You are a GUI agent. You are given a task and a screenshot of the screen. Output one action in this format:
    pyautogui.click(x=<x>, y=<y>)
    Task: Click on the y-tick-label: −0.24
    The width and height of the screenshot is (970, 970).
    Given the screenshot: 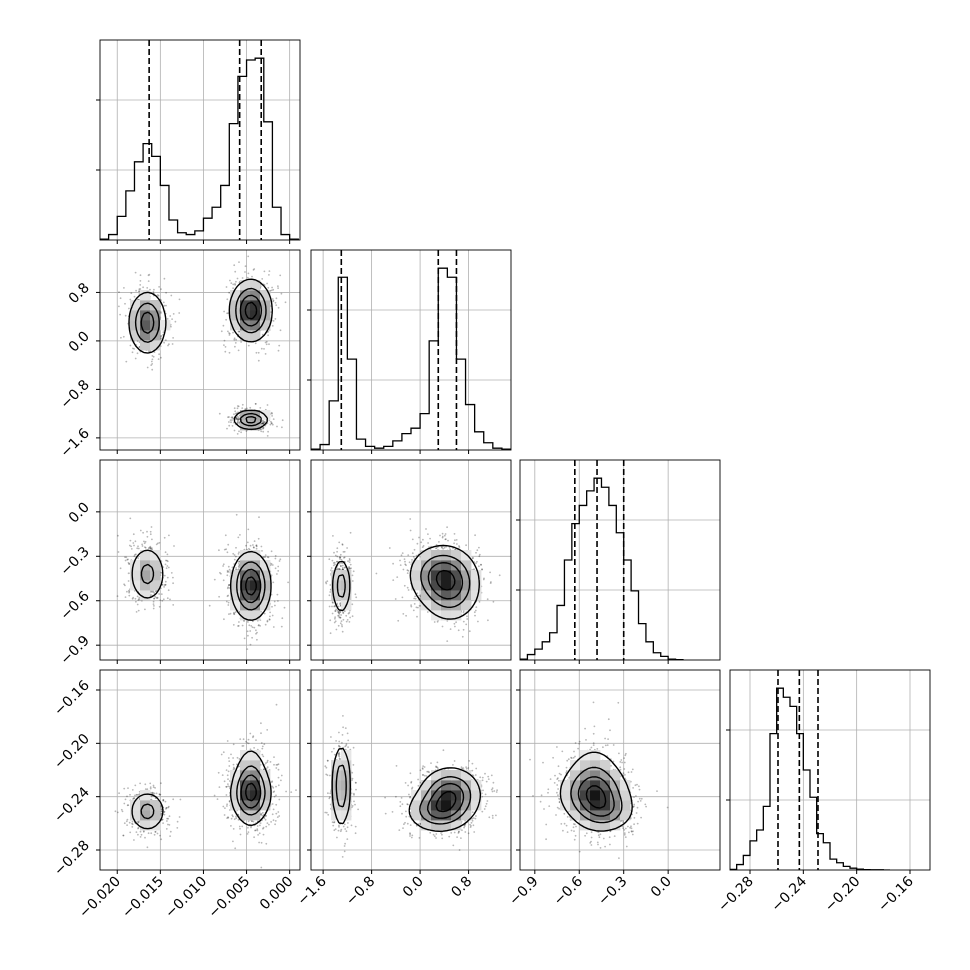 What is the action you would take?
    pyautogui.click(x=72, y=805)
    